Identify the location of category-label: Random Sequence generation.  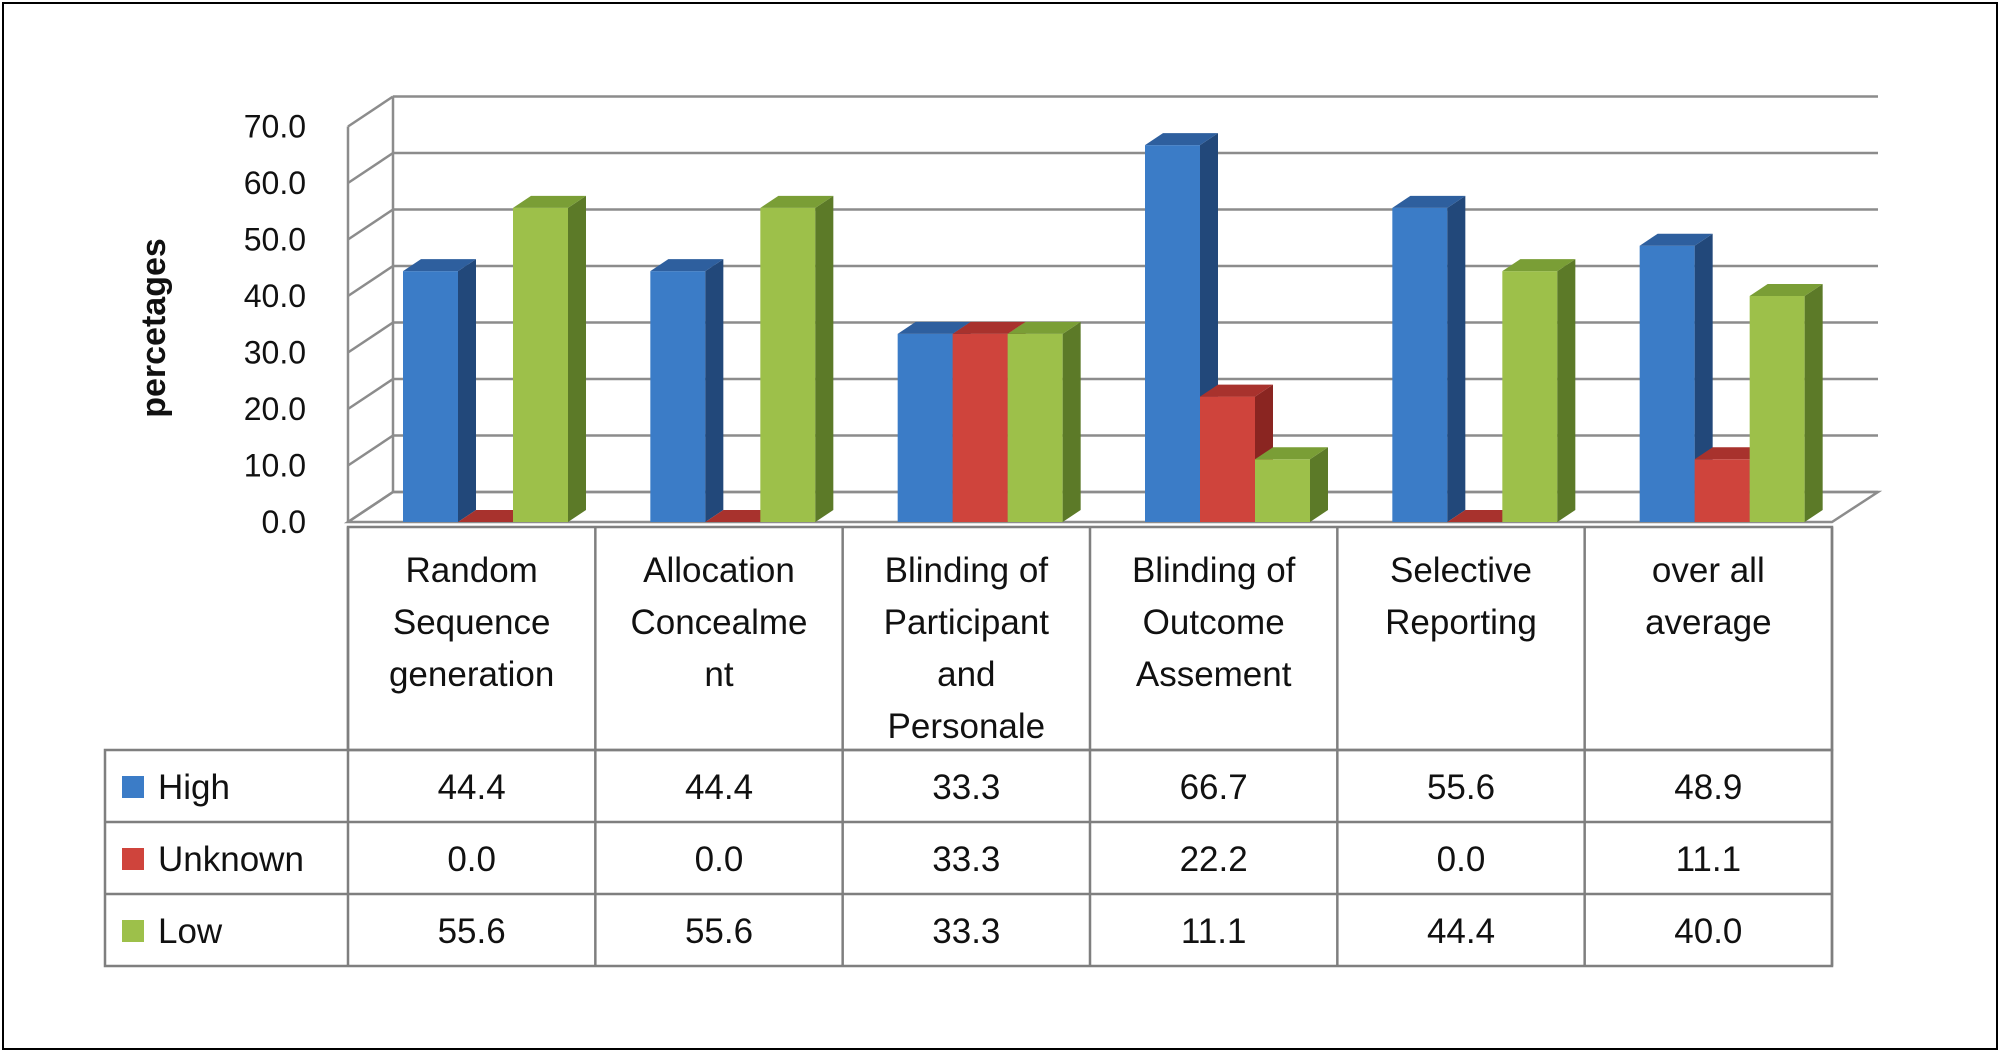
(471, 622).